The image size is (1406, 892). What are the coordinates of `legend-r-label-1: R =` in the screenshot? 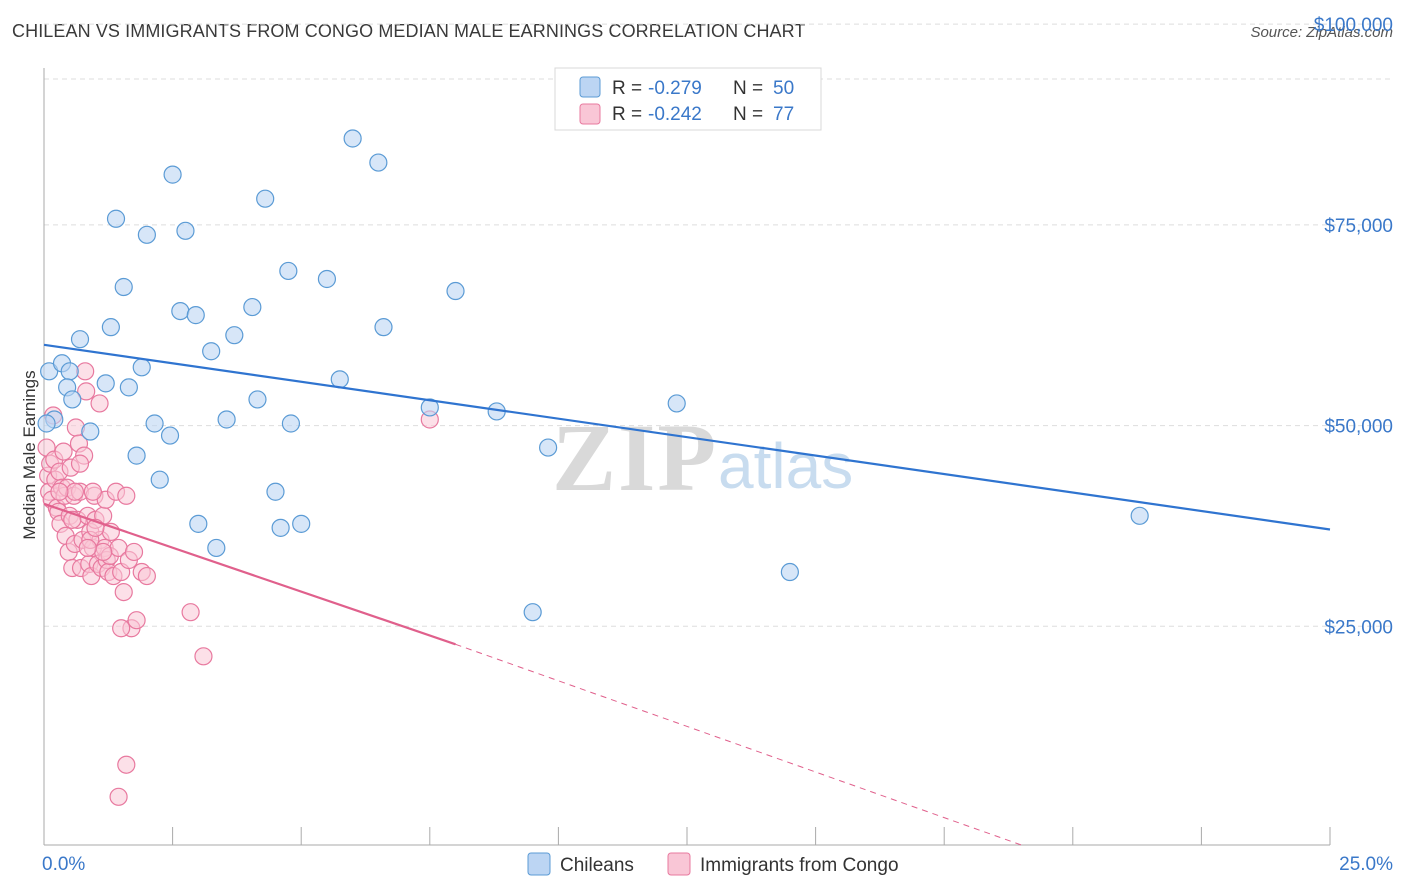 It's located at (627, 88).